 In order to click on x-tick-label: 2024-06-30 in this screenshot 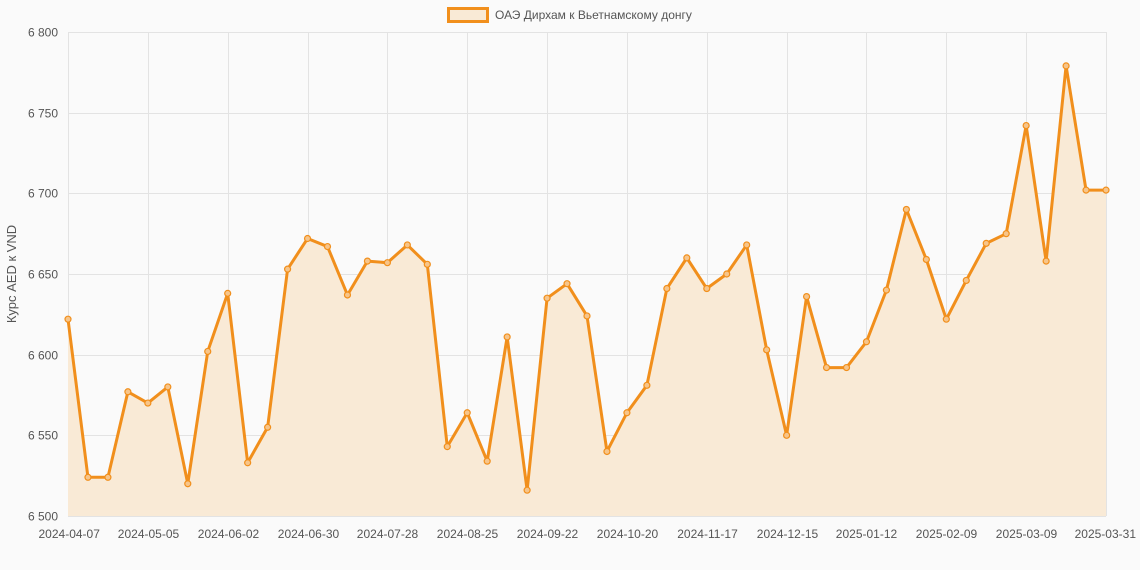, I will do `click(309, 534)`.